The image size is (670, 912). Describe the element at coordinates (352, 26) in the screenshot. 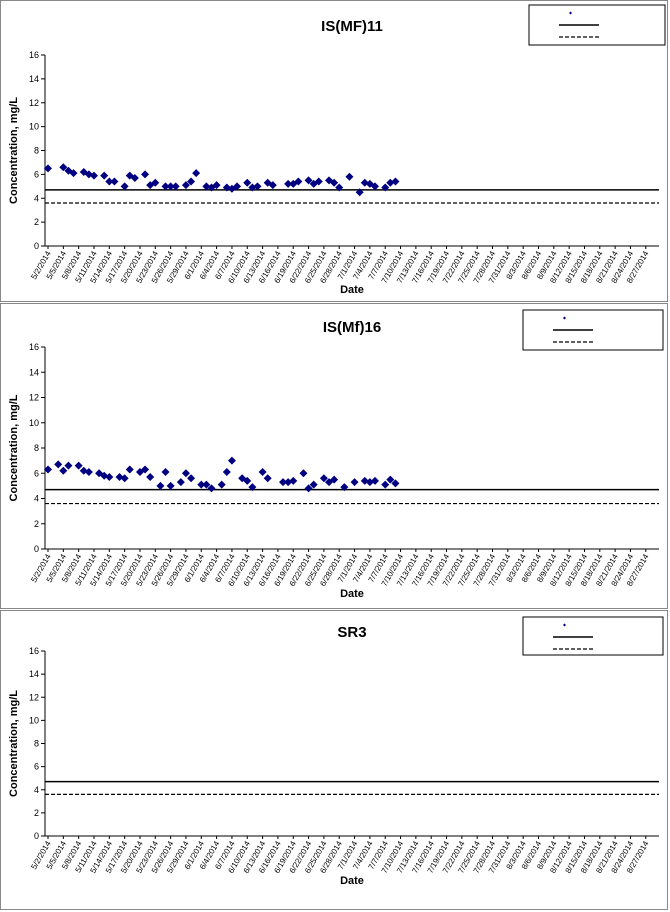

I see `chart-title: IS(MF)11` at that location.